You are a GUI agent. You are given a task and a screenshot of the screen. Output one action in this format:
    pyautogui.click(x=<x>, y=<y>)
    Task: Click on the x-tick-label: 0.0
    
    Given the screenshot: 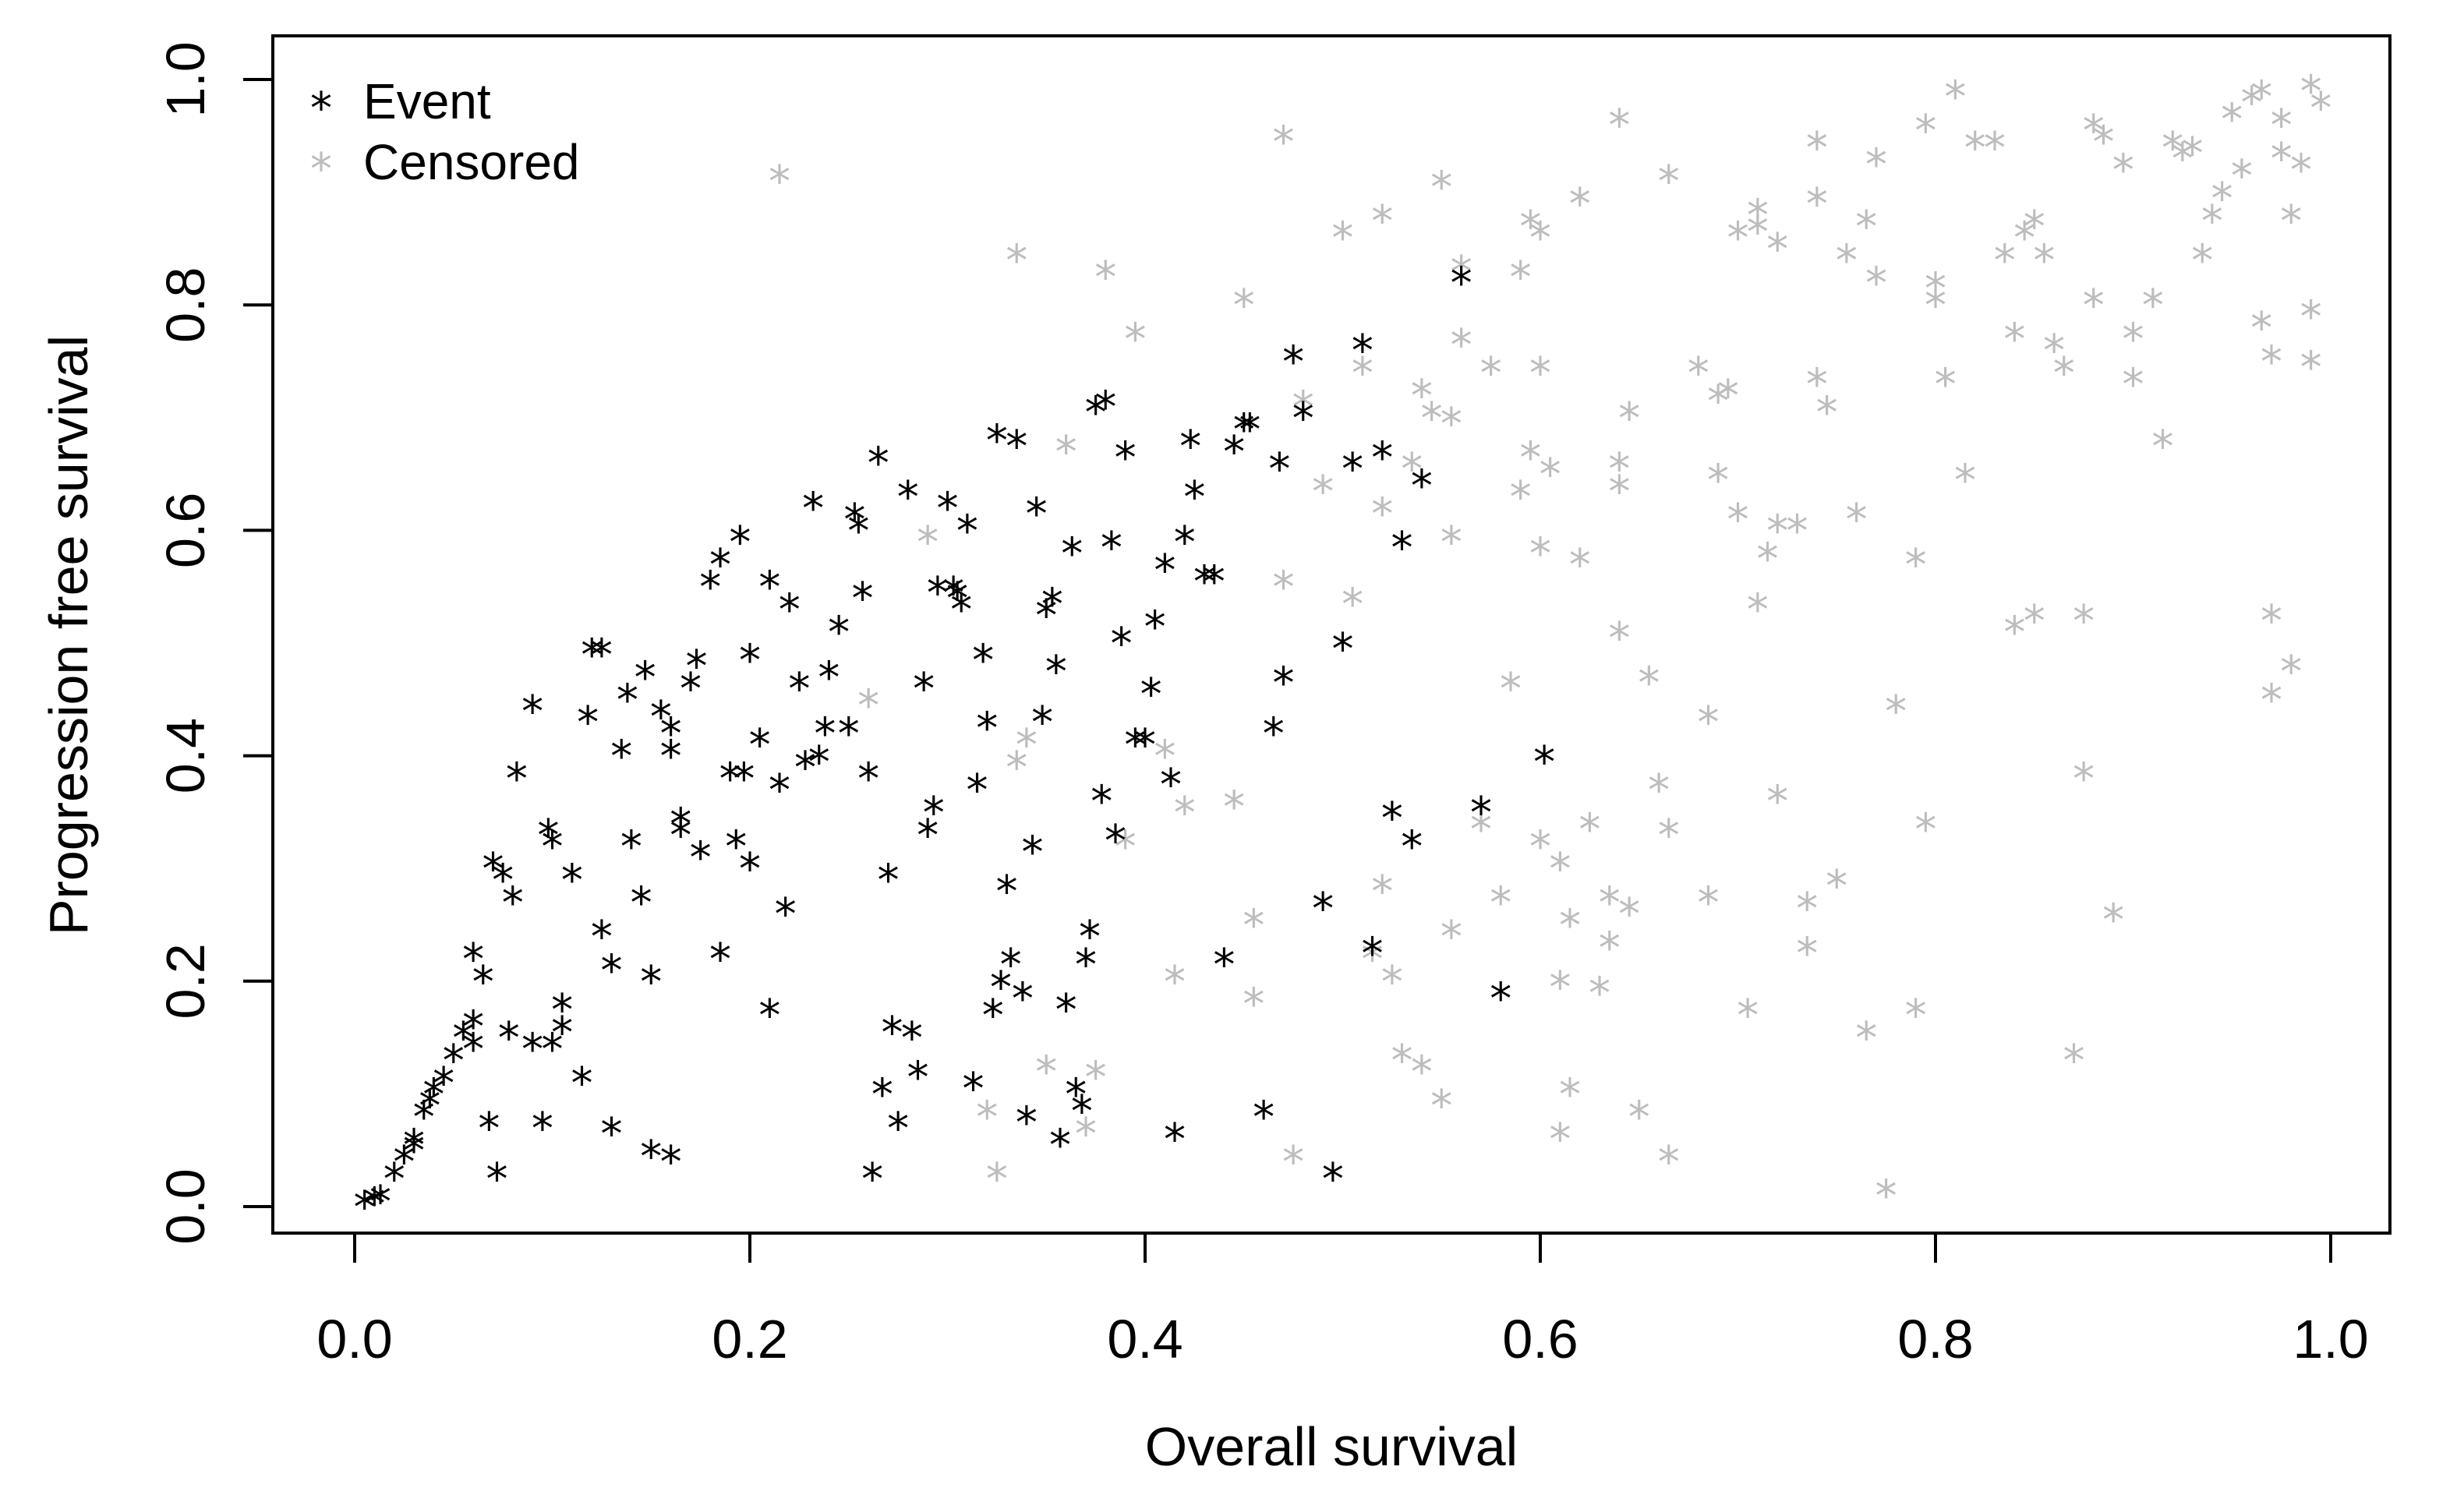 What is the action you would take?
    pyautogui.click(x=354, y=1339)
    